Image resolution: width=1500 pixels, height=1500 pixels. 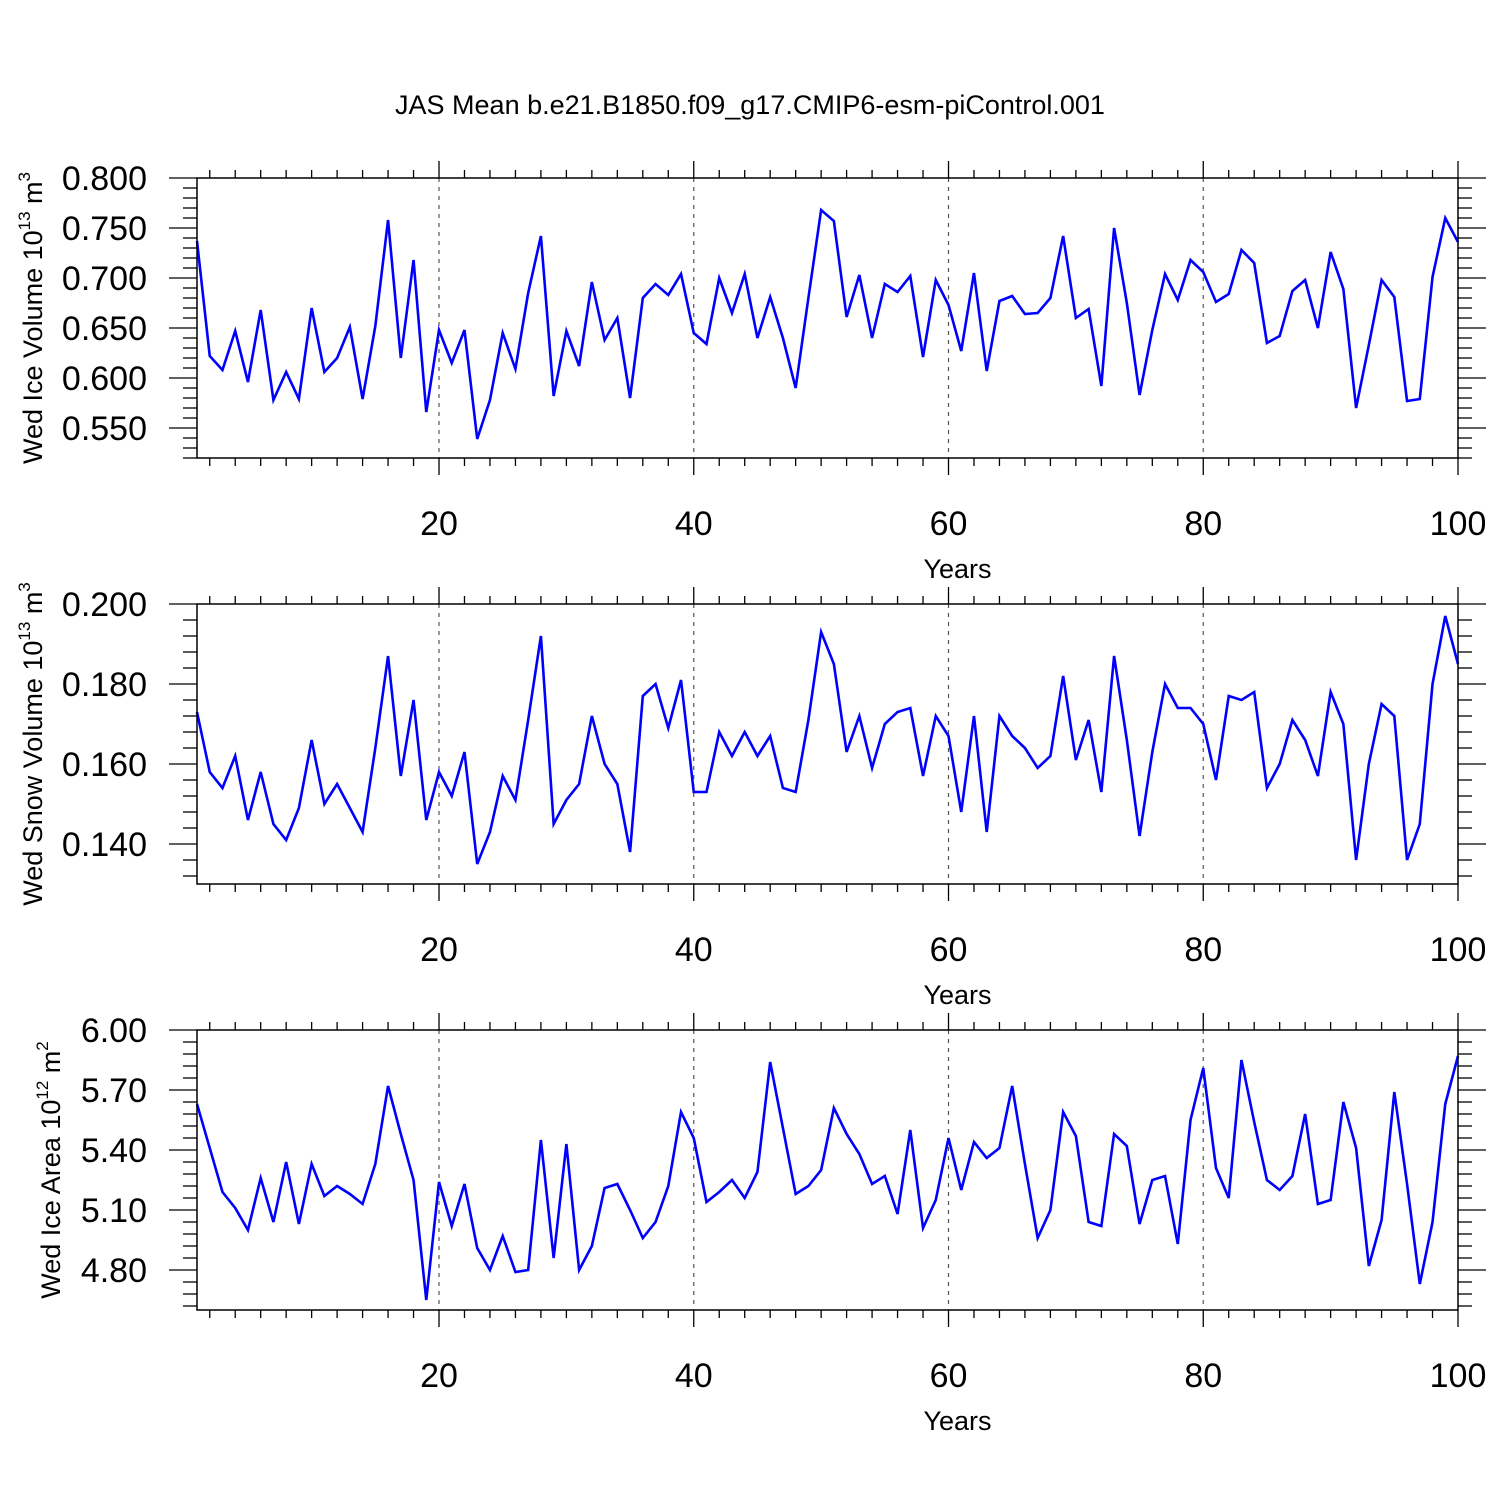 What do you see at coordinates (104, 229) in the screenshot?
I see `y-tick-label: 0.750` at bounding box center [104, 229].